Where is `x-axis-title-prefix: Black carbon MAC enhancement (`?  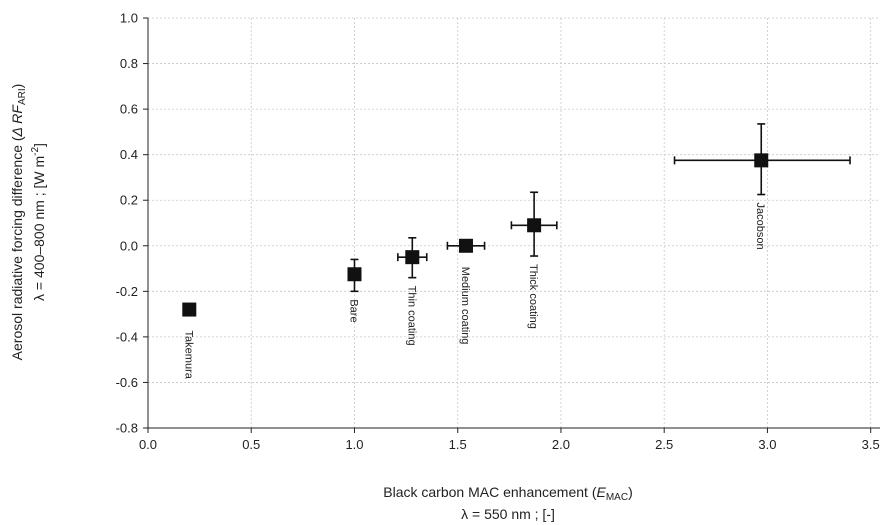 x-axis-title-prefix: Black carbon MAC enhancement ( is located at coordinates (490, 492).